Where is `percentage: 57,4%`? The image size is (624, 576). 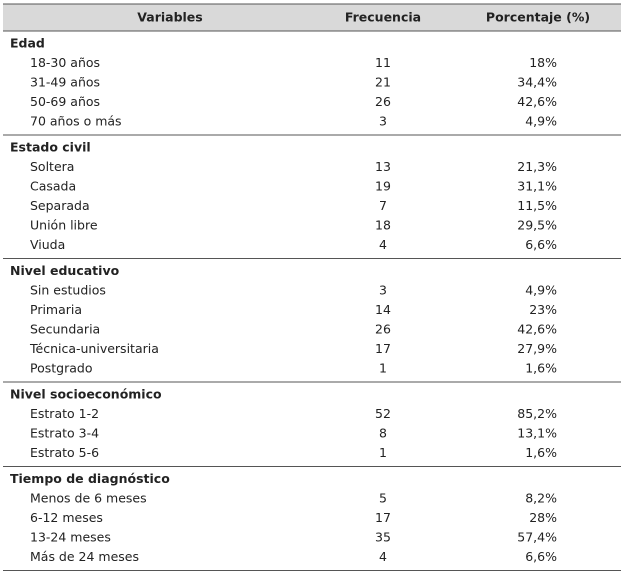 percentage: 57,4% is located at coordinates (537, 537).